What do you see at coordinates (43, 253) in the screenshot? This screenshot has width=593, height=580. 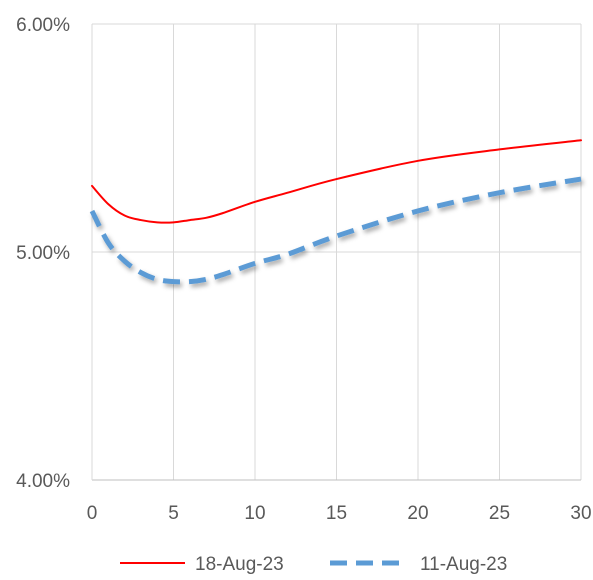 I see `y-tick-label: 5.00%` at bounding box center [43, 253].